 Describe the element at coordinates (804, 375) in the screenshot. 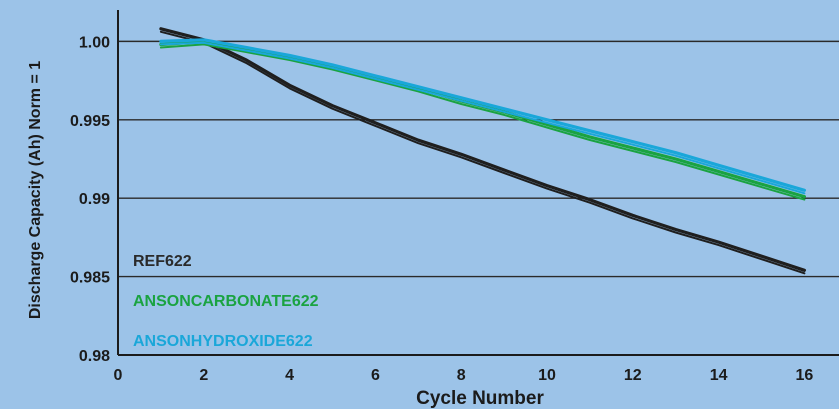

I see `x-tick-label: 16` at that location.